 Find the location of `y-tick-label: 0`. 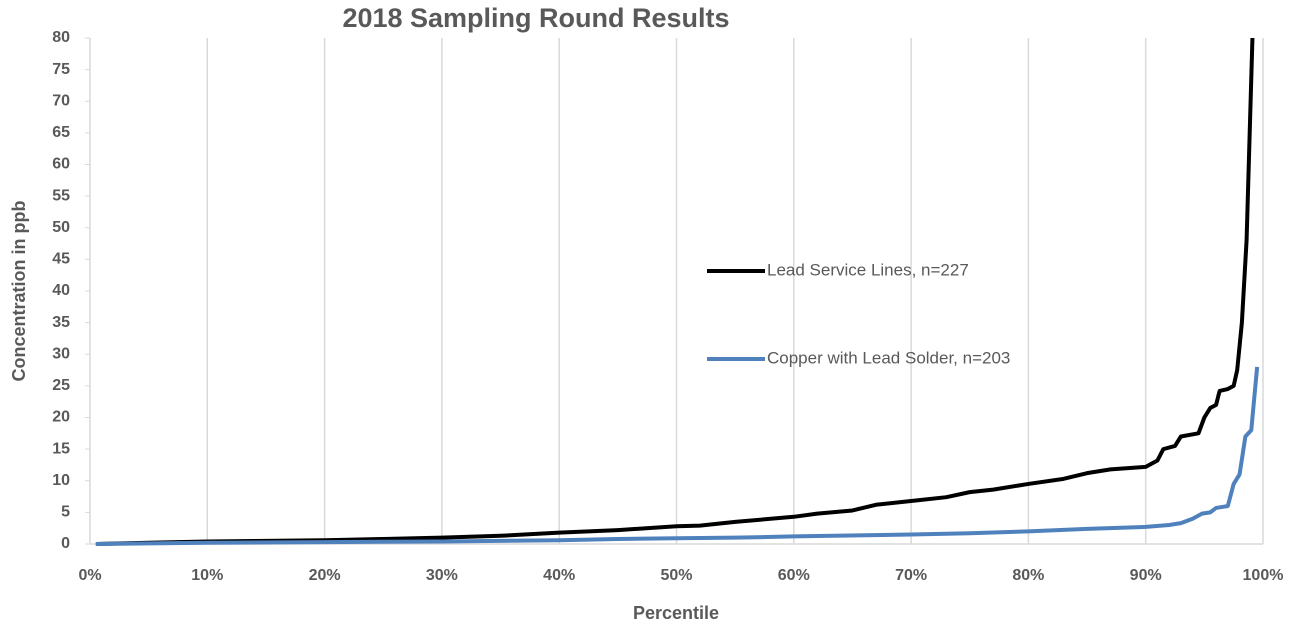

y-tick-label: 0 is located at coordinates (65, 543).